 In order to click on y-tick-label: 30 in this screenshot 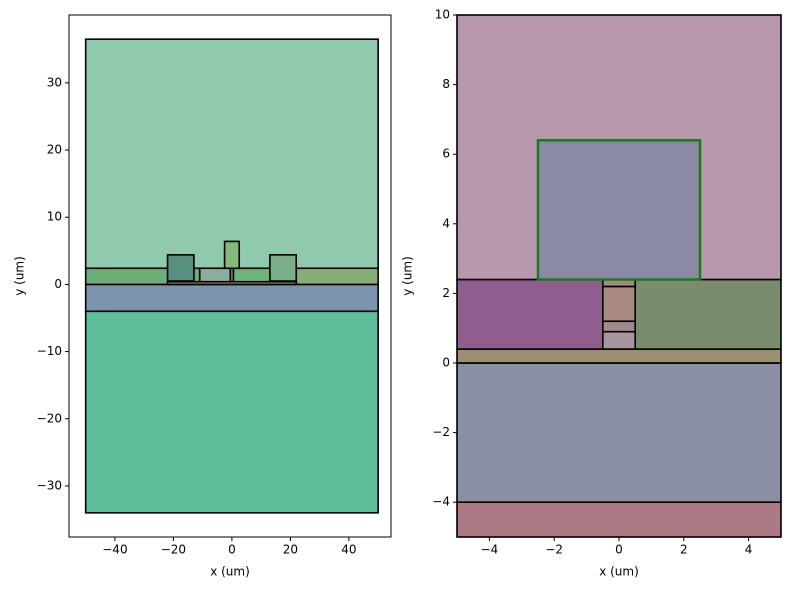, I will do `click(54, 82)`.